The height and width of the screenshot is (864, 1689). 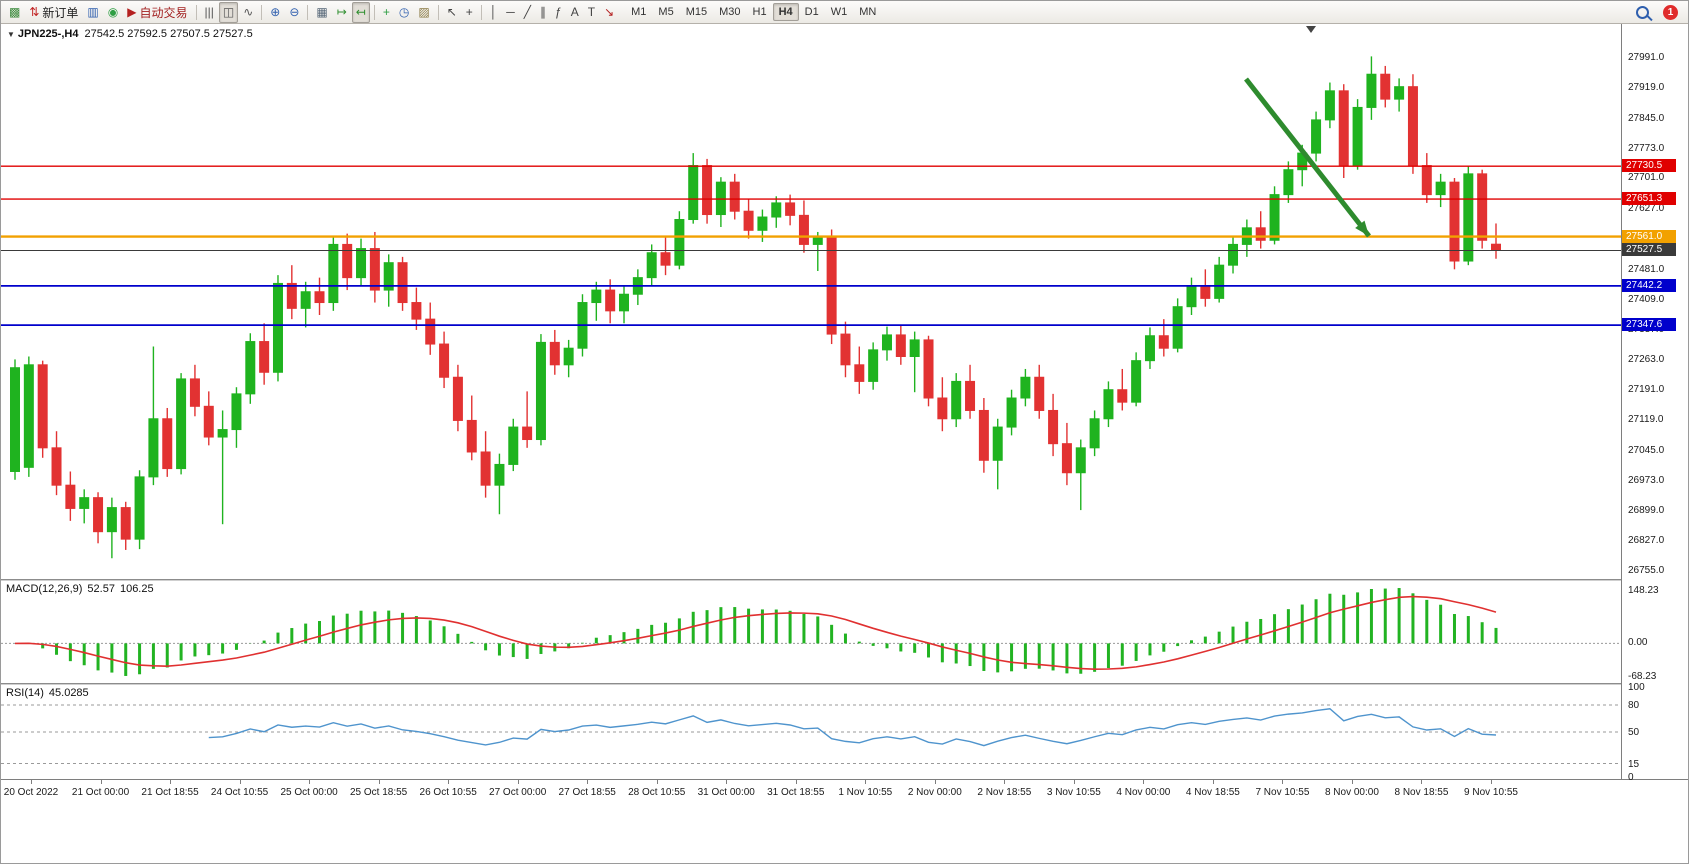 I want to click on data-window-button: ◉, so click(x=113, y=12).